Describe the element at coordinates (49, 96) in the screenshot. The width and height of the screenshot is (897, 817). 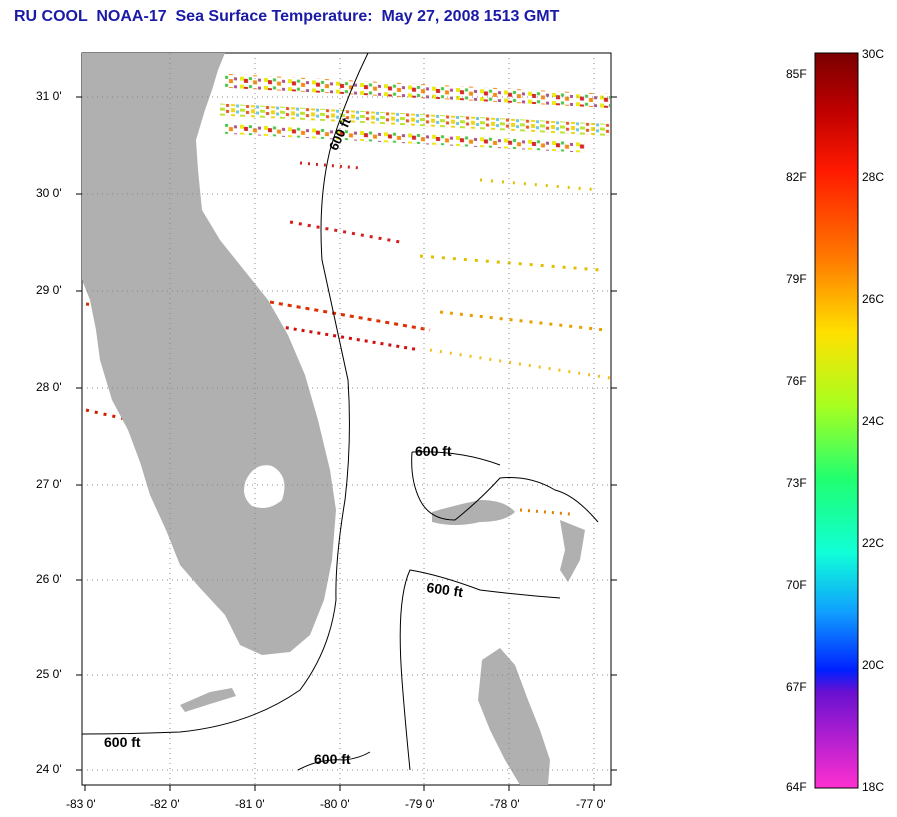
I see `lat-label: 31 0'` at that location.